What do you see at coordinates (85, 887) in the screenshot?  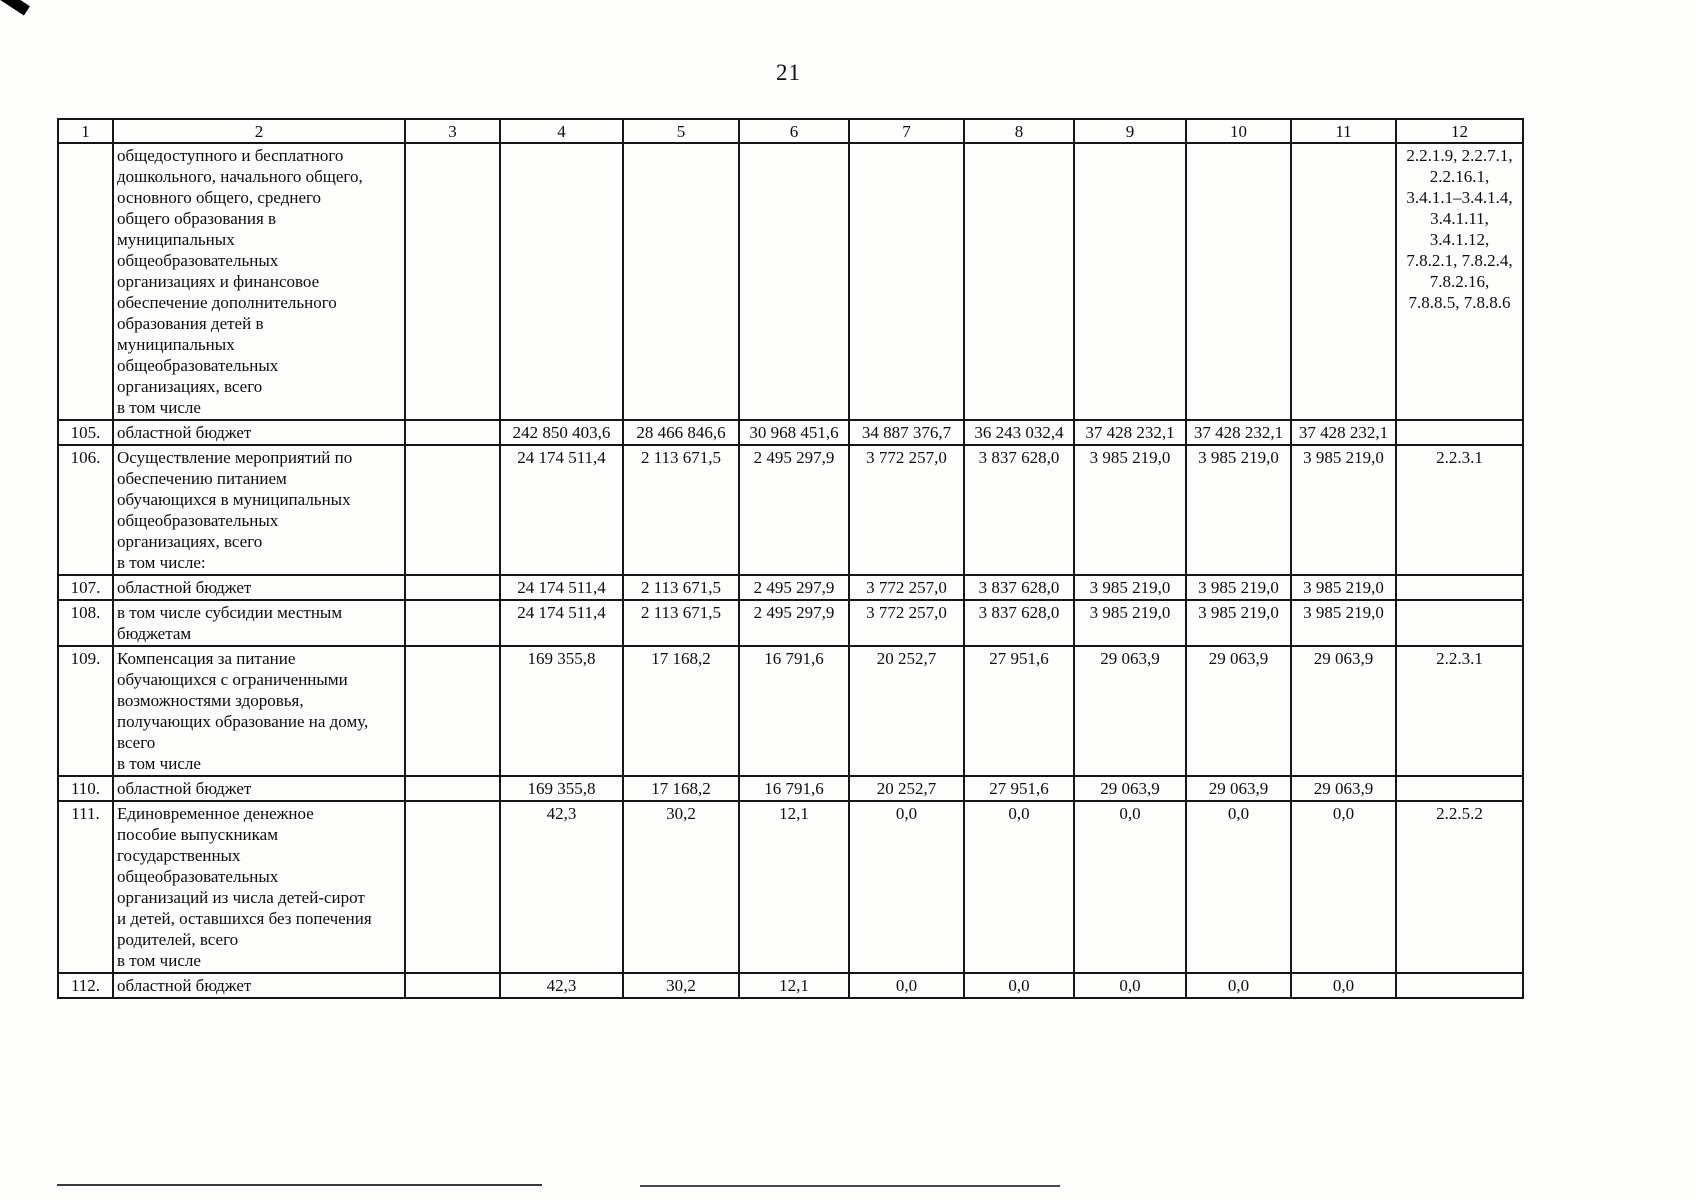 I see `row-number-cell: 111.` at bounding box center [85, 887].